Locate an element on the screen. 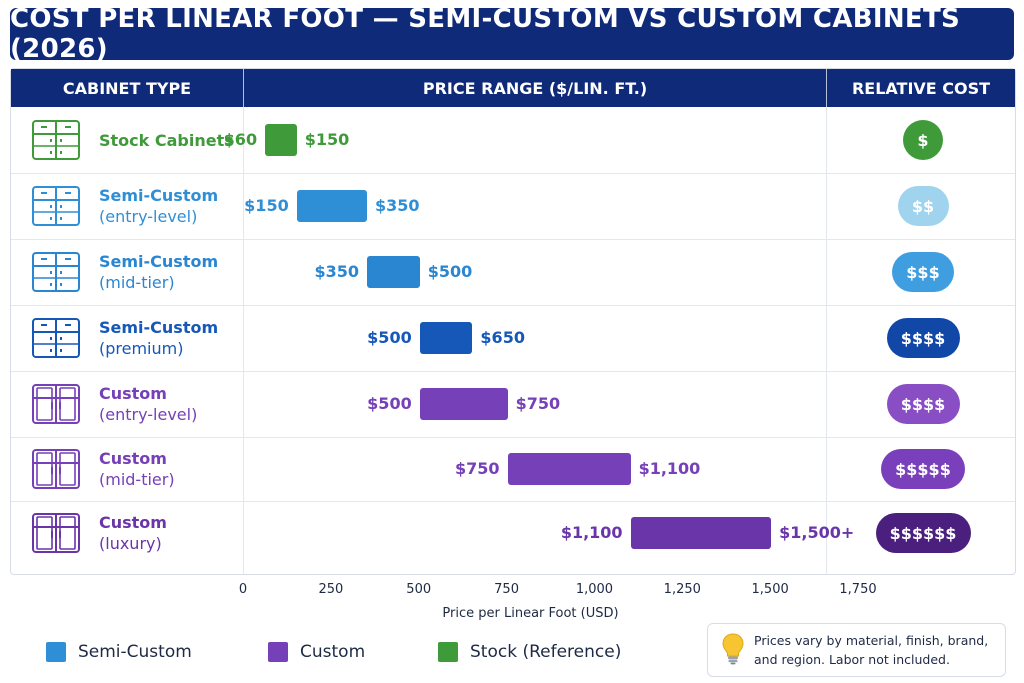  table-row: Semi-Custom (mid-tier) $350 $500 $$$ is located at coordinates (513, 272).